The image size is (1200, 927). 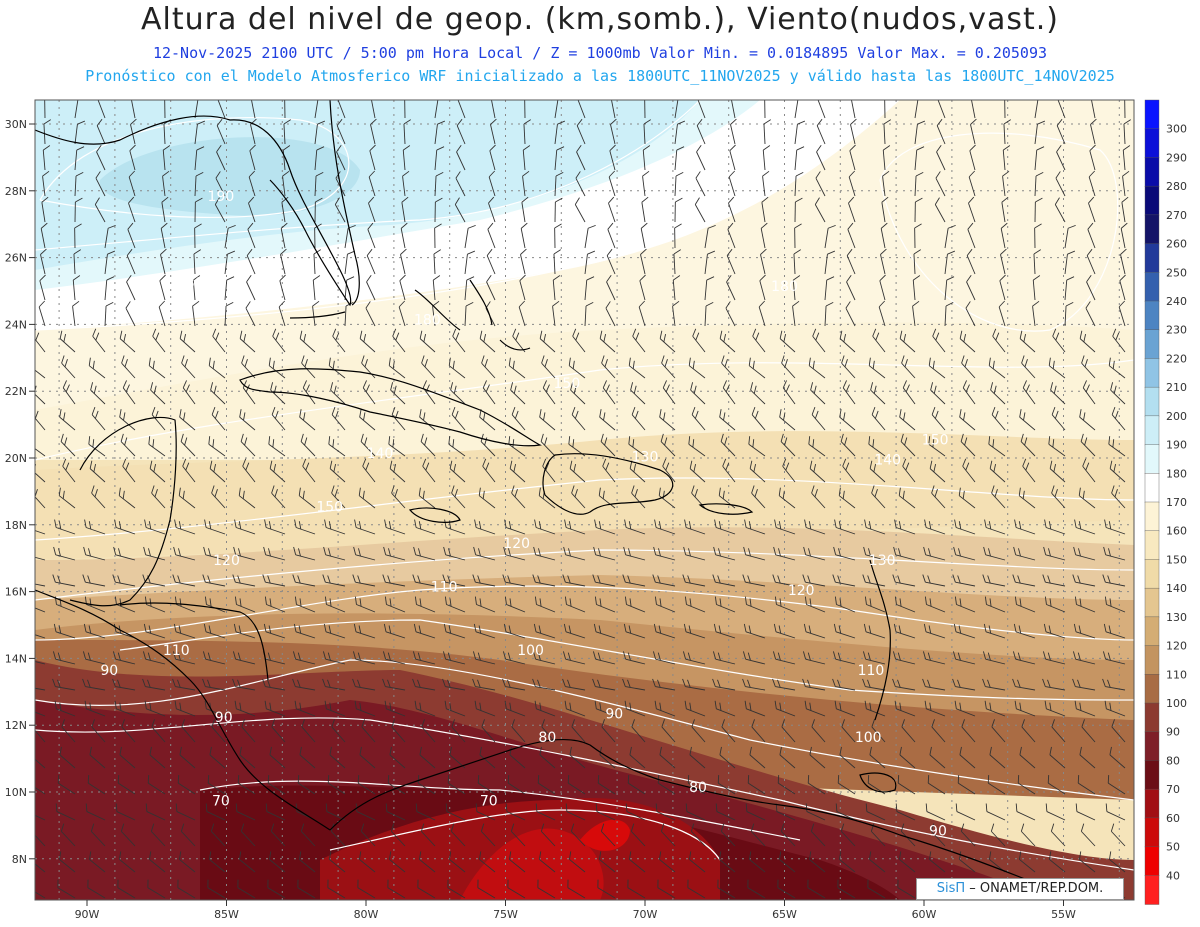 I want to click on colorbar-label: 40, so click(x=1173, y=875).